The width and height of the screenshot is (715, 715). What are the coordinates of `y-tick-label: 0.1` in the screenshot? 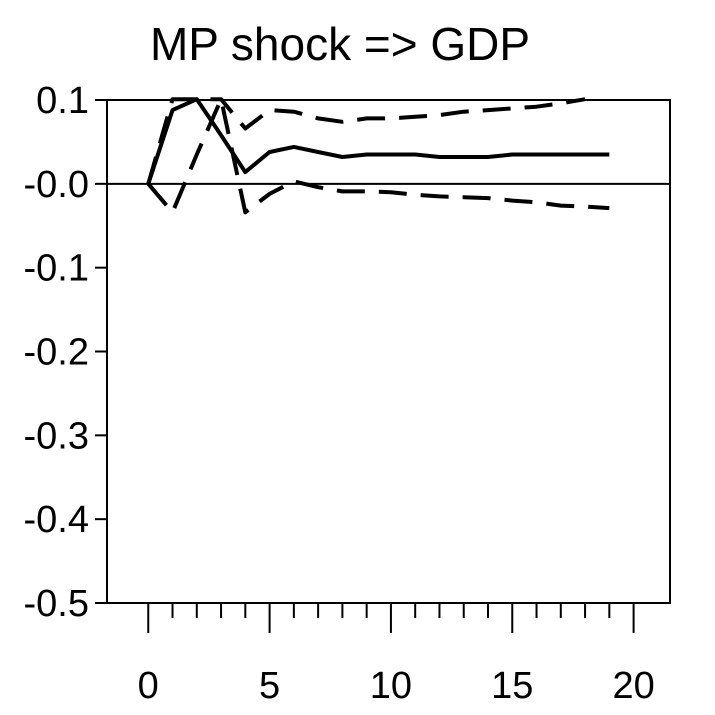 It's located at (62, 101).